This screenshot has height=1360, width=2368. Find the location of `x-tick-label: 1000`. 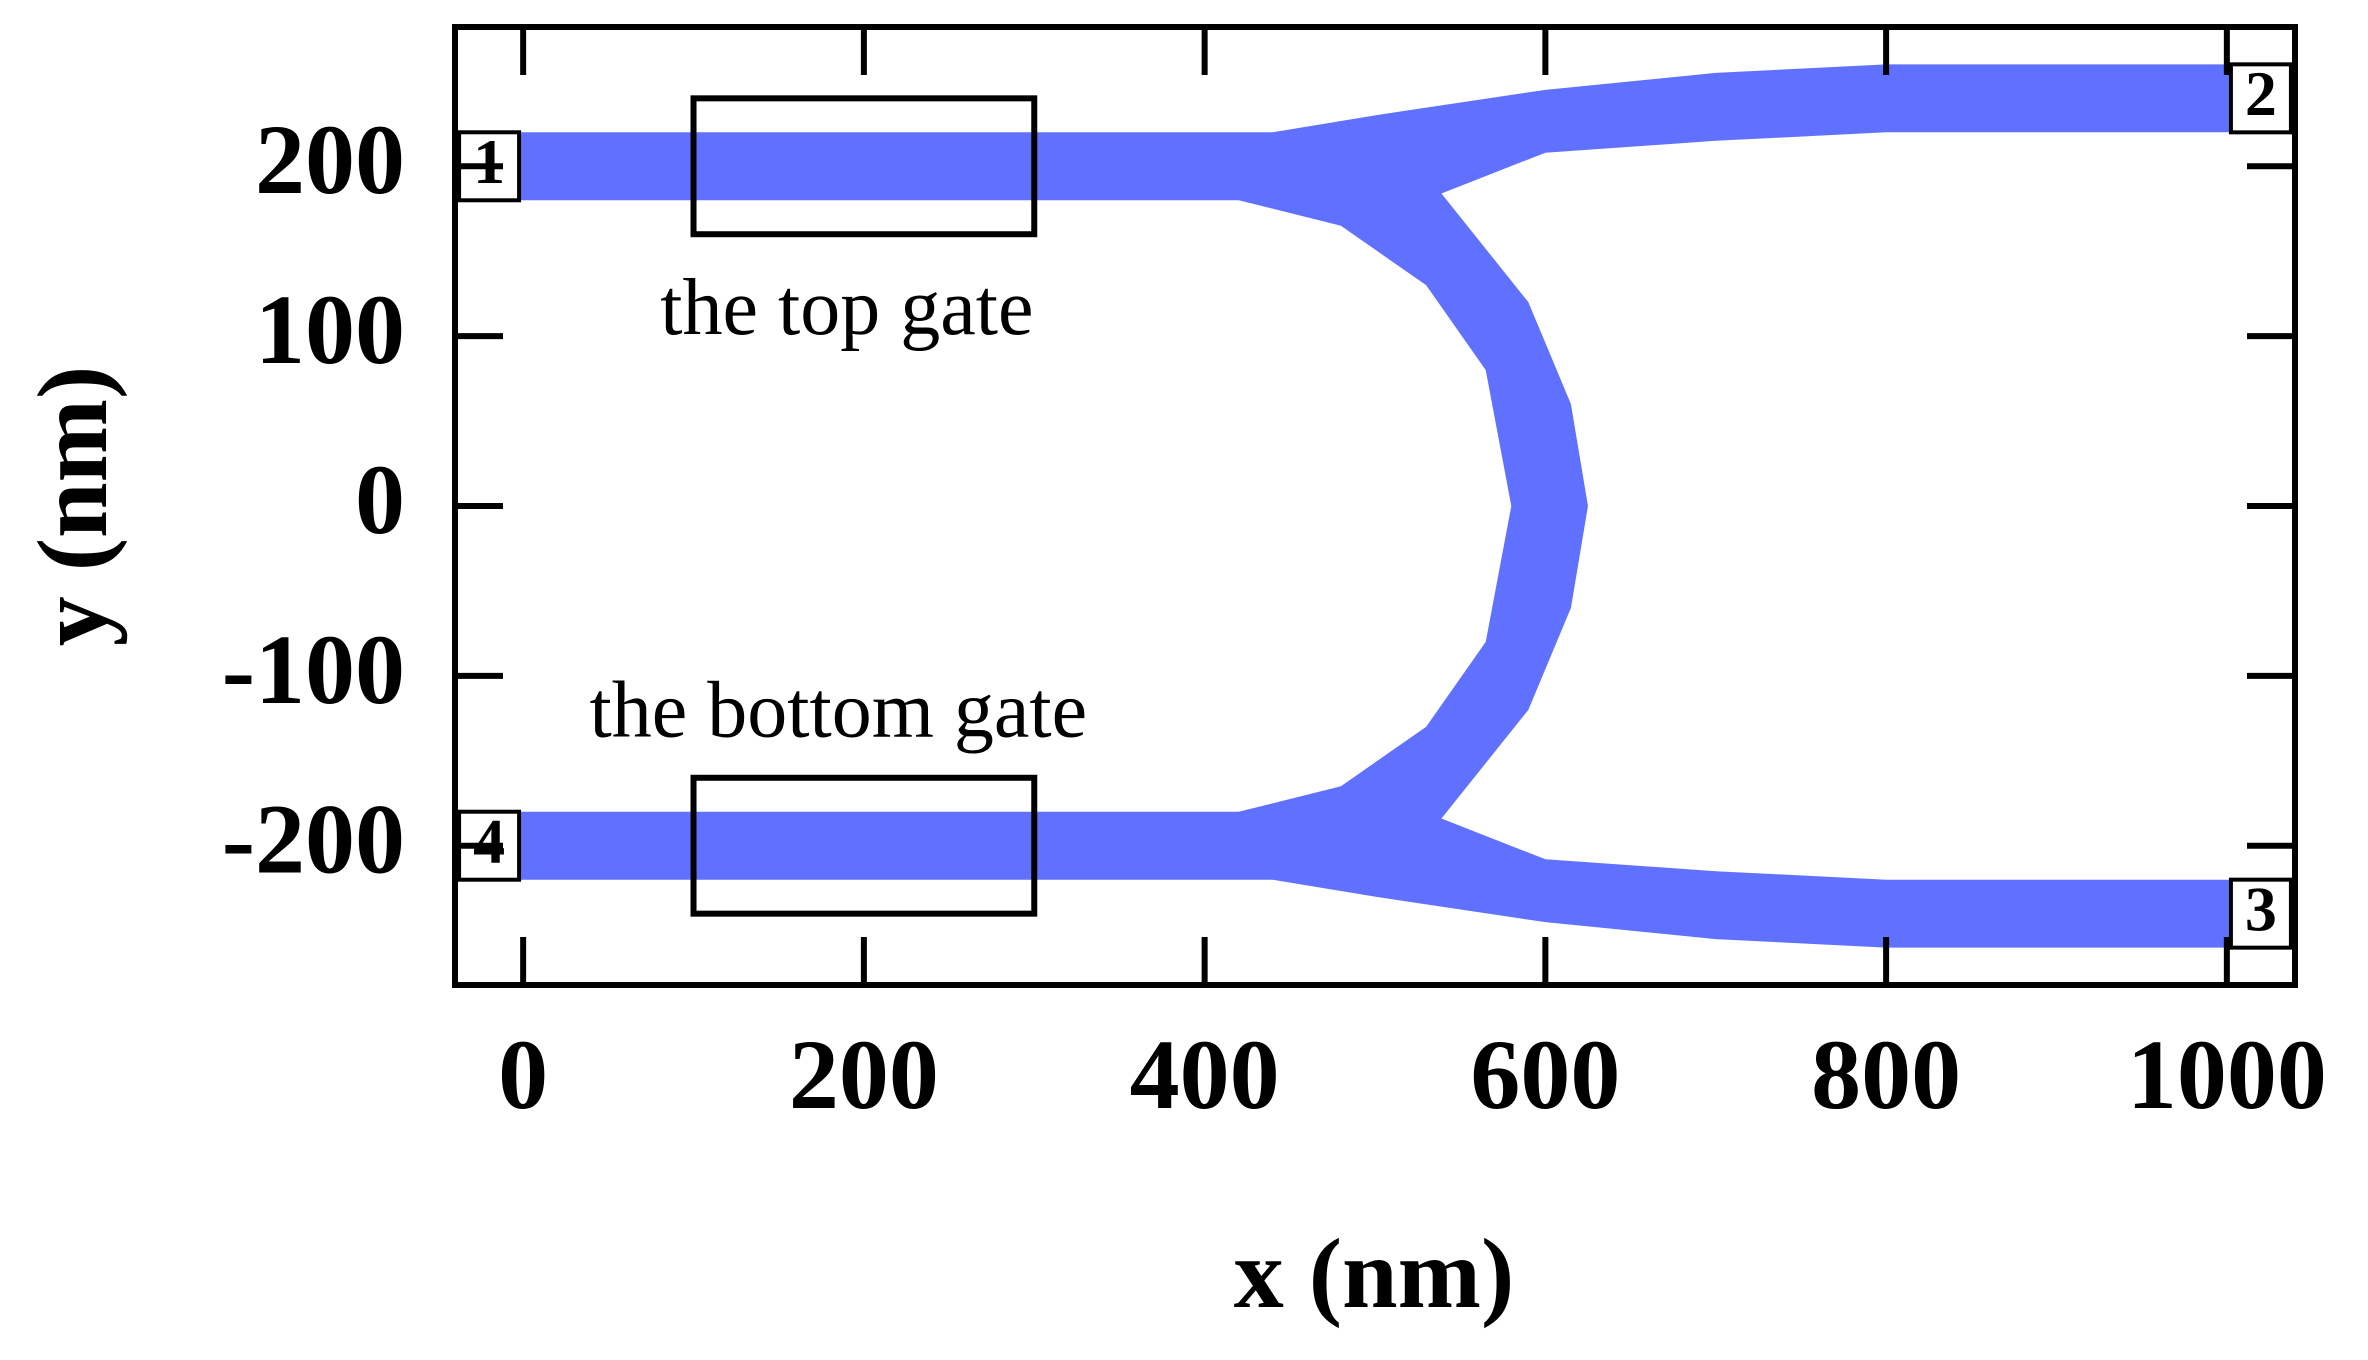

x-tick-label: 1000 is located at coordinates (2227, 1074).